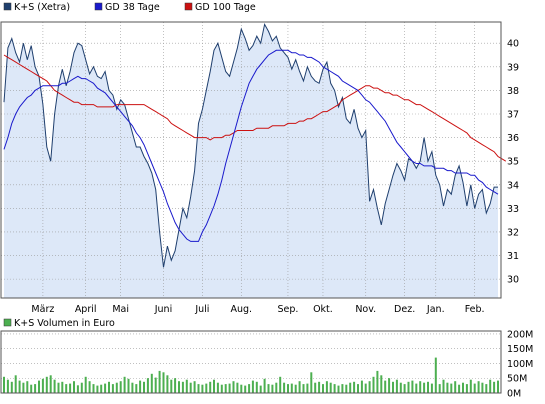 The image size is (545, 404). Describe the element at coordinates (42, 309) in the screenshot. I see `x-tick-label: März` at that location.